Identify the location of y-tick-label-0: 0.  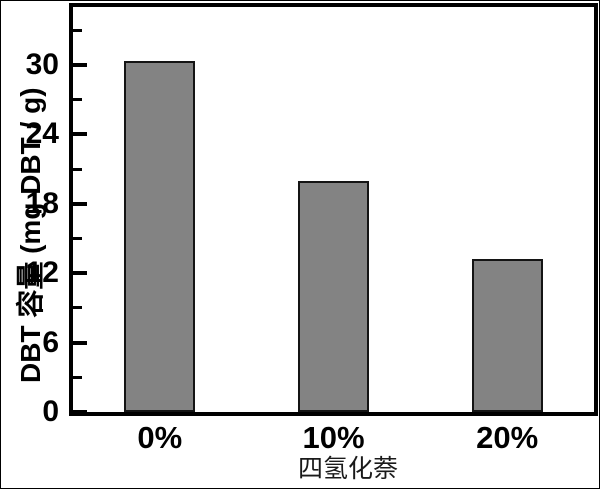
(50, 411).